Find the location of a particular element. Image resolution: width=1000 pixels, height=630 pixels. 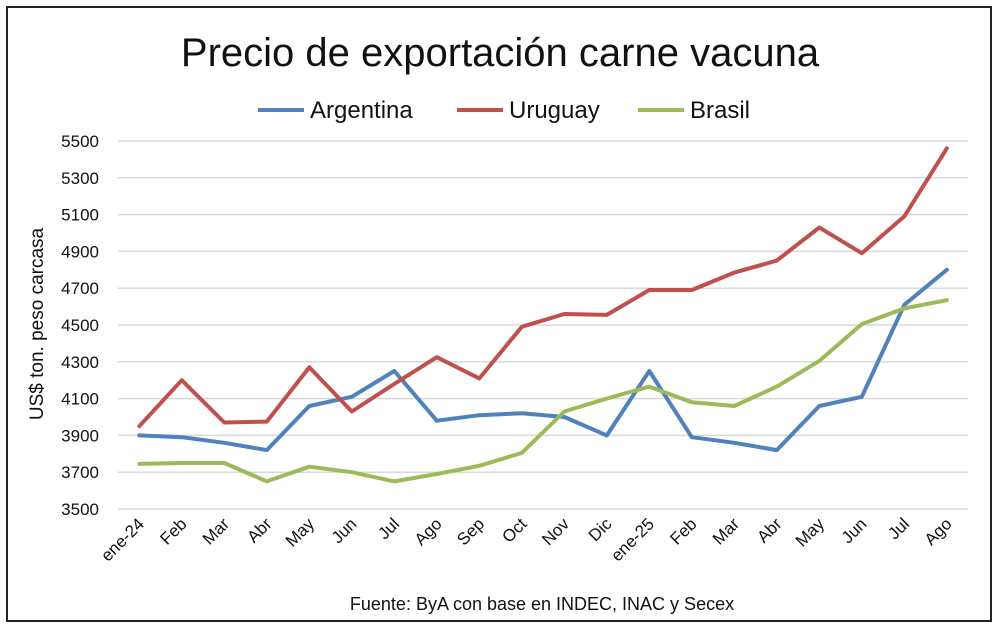

x-tick-label: Dic is located at coordinates (600, 529).